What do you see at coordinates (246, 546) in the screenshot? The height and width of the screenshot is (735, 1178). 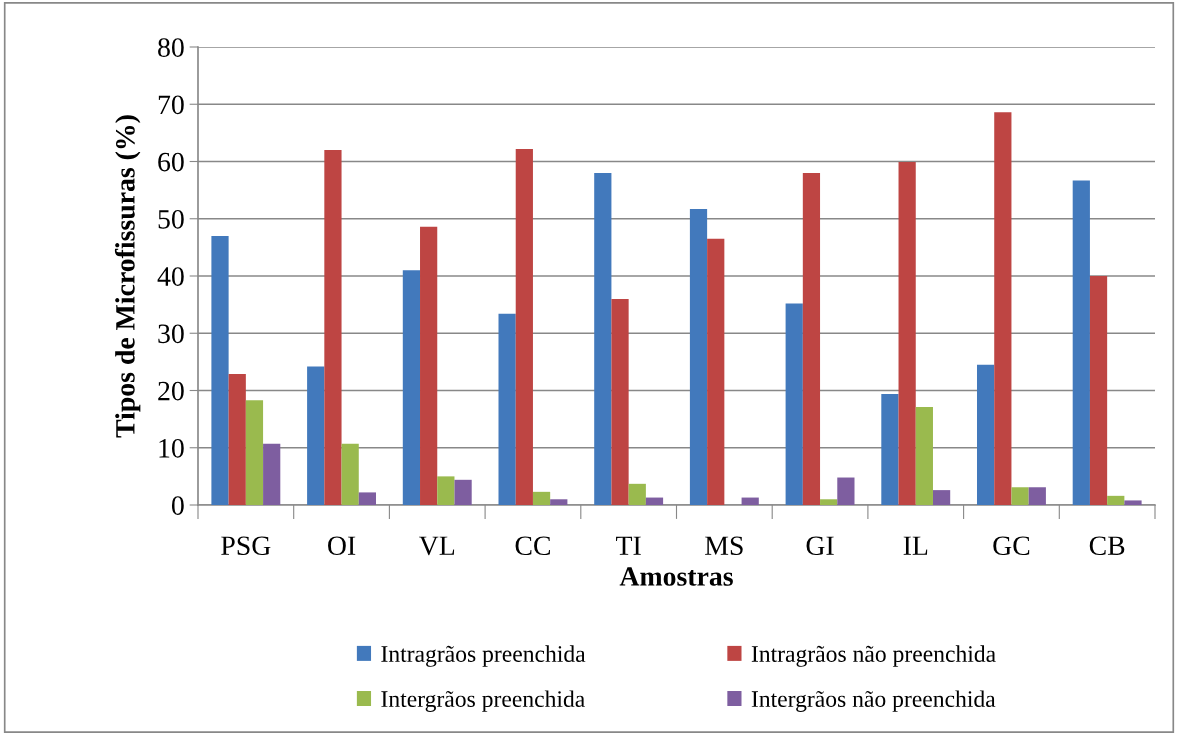 I see `x-tick-label: PSG` at bounding box center [246, 546].